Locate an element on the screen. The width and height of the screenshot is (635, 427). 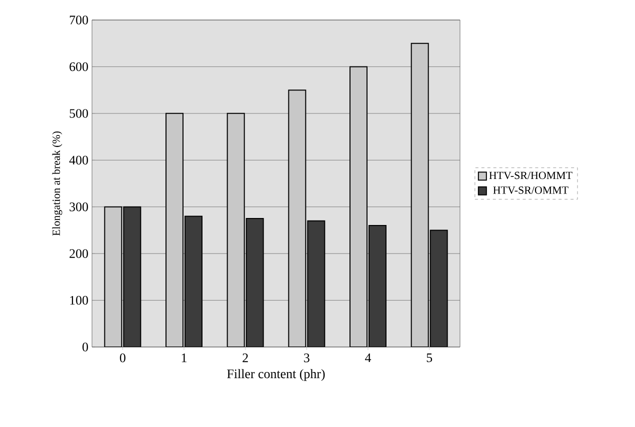
y-tick-label: 200 is located at coordinates (79, 253).